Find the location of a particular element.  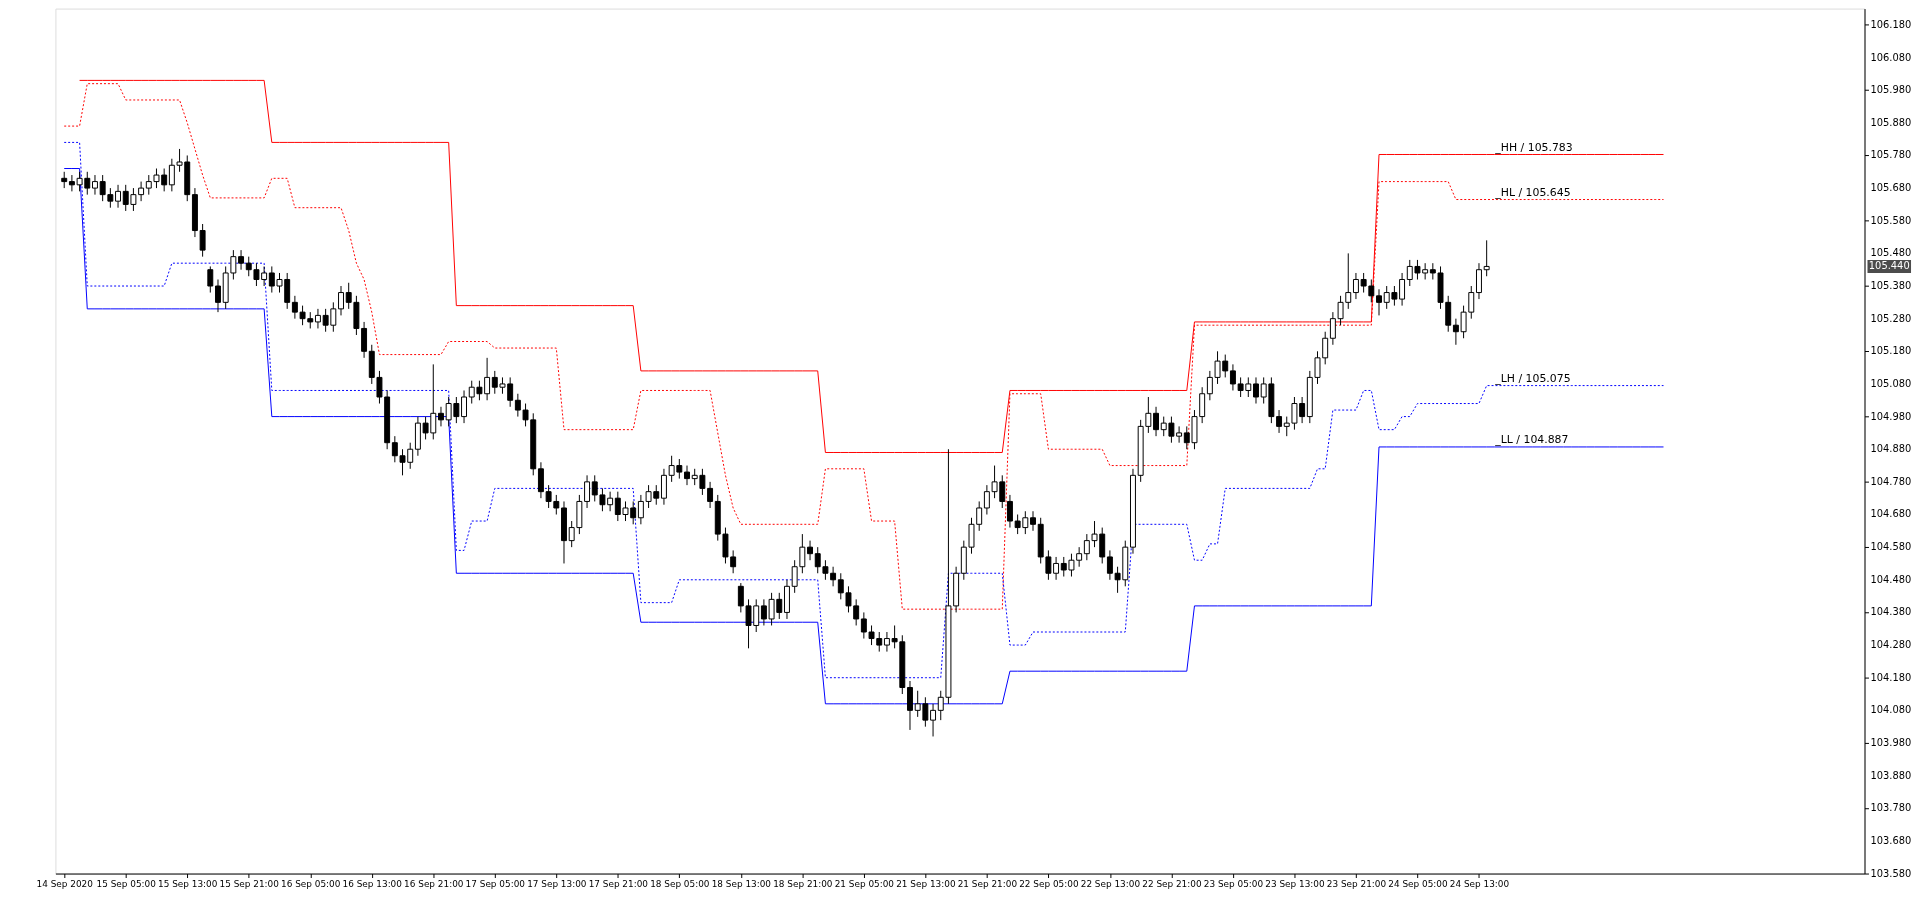

y-tick-label: 105.880 is located at coordinates (1891, 122).